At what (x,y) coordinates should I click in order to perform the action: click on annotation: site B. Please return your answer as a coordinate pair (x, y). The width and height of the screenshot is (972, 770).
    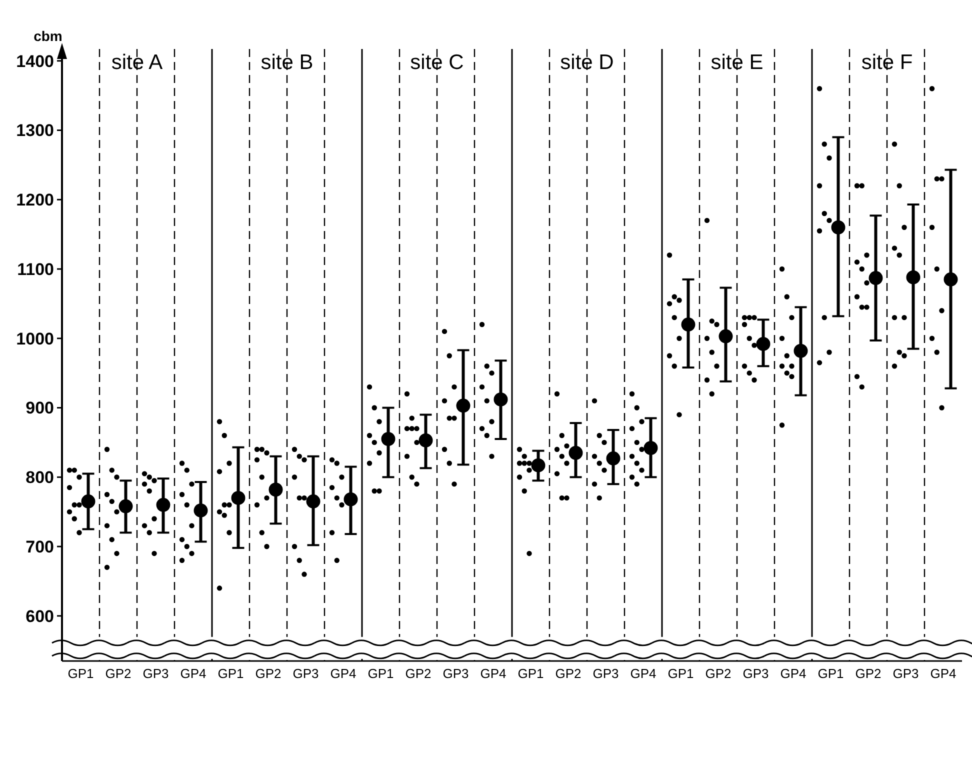
    Looking at the image, I should click on (287, 62).